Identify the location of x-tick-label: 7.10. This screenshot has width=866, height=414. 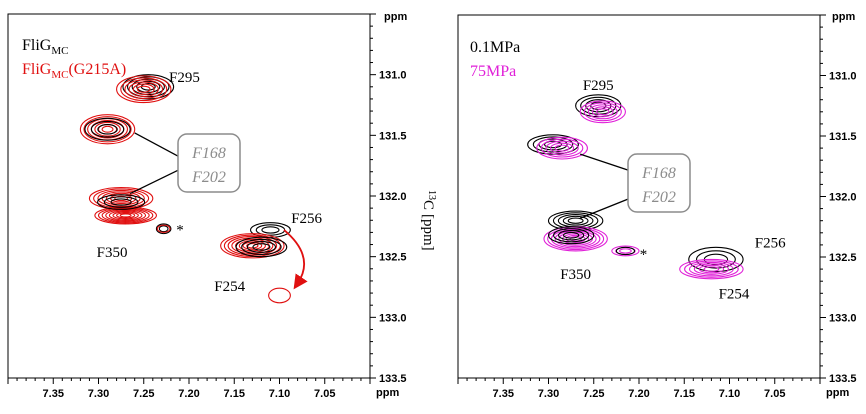
(729, 394).